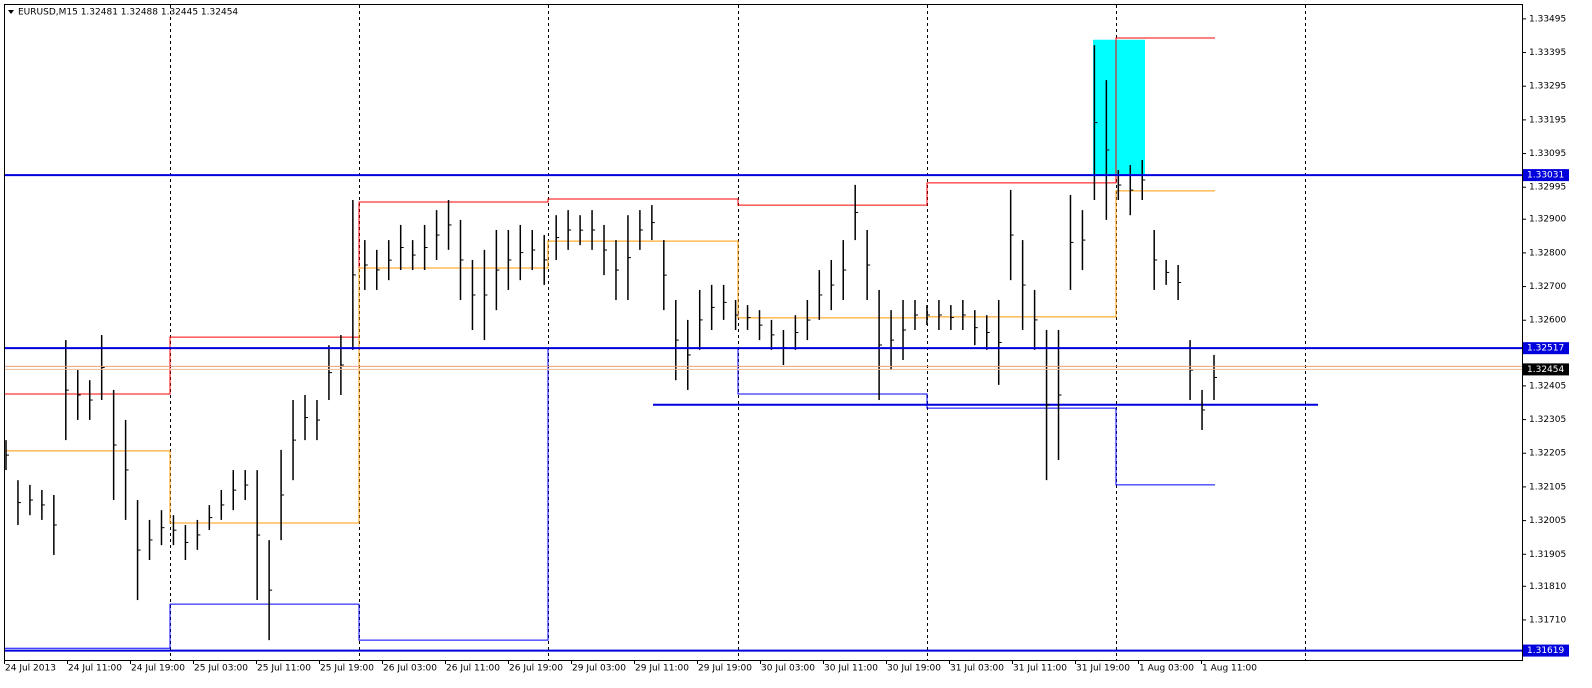 The width and height of the screenshot is (1592, 688). I want to click on x-tick-label: 26 Jul 19:00, so click(536, 669).